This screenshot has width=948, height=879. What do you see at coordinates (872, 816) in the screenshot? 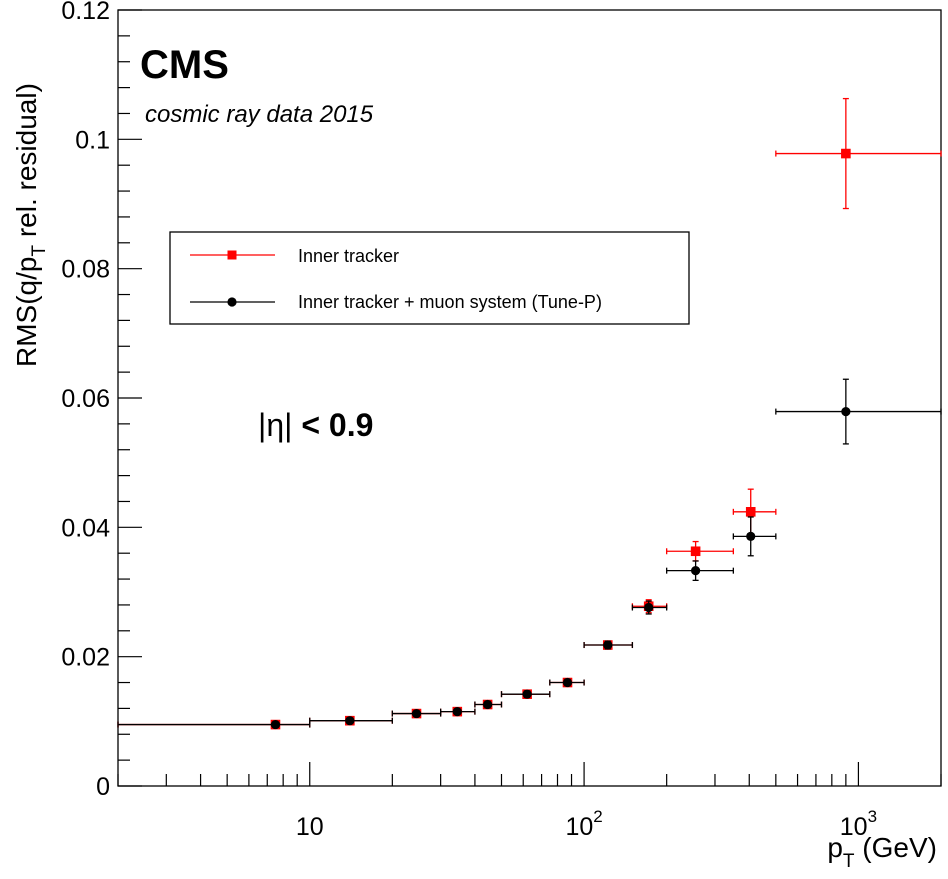
I see `x-tick-label-exponent: 3` at bounding box center [872, 816].